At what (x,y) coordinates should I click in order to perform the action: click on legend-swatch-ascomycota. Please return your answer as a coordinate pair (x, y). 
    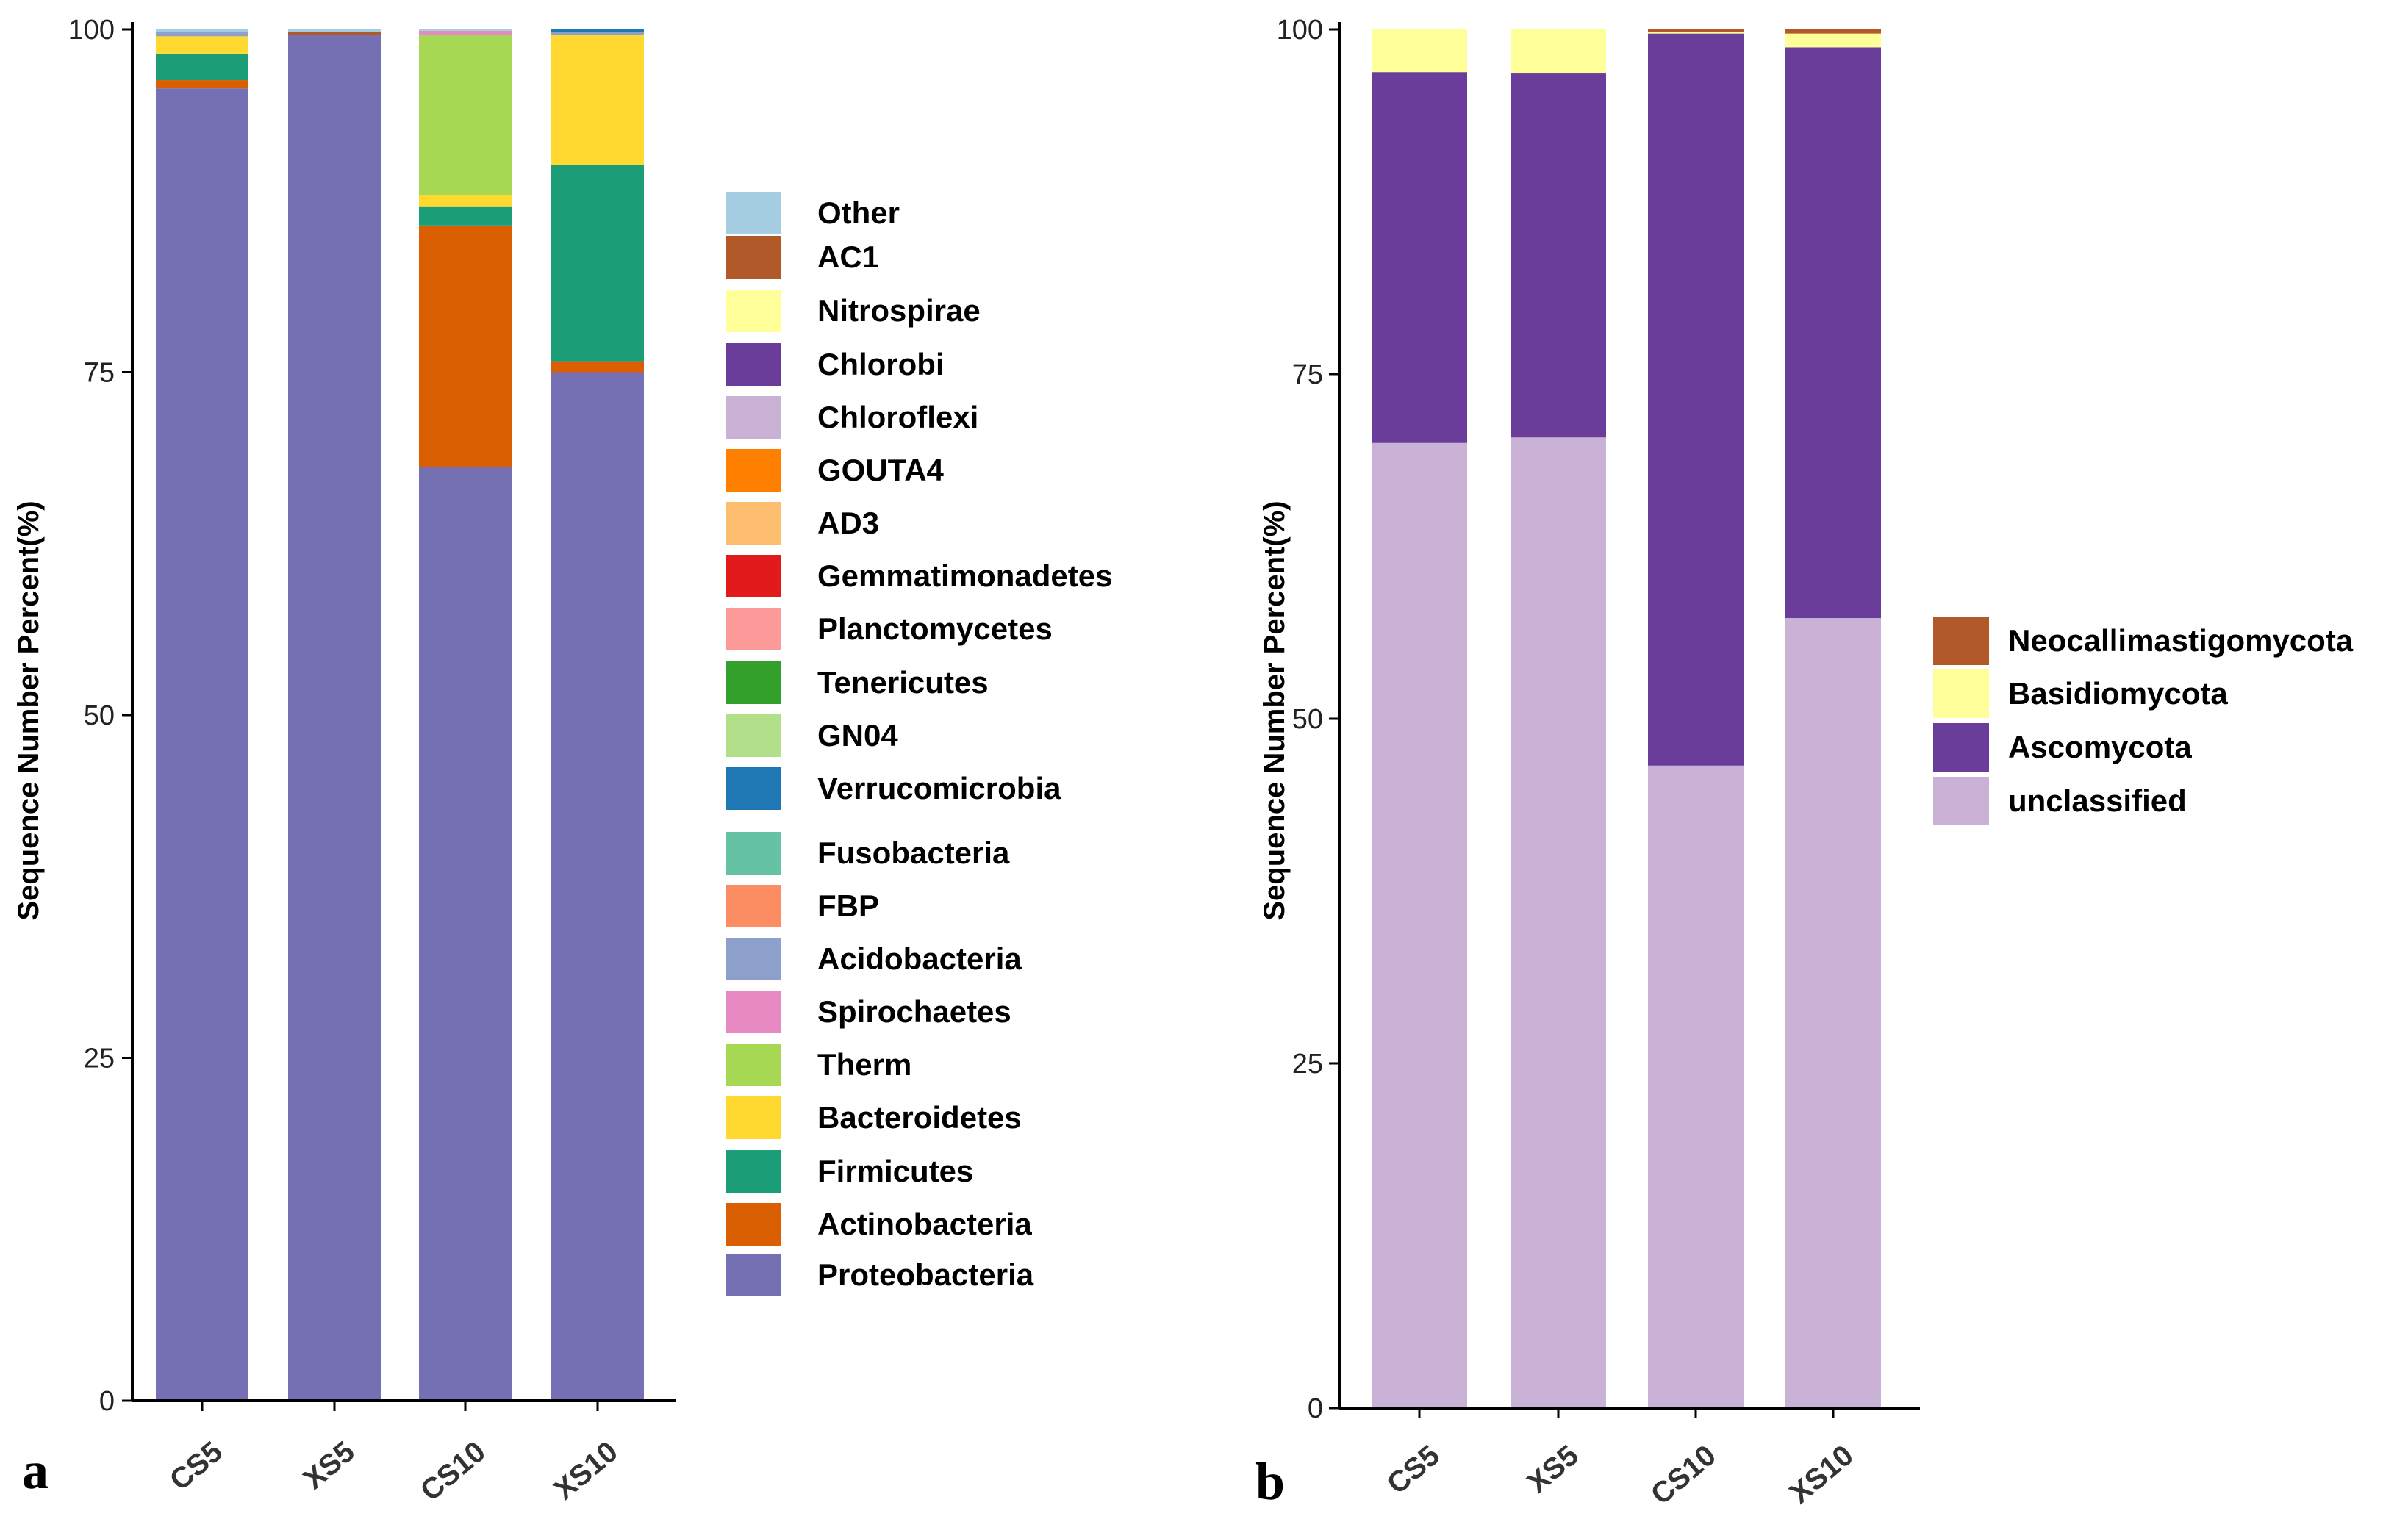
    Looking at the image, I should click on (1961, 747).